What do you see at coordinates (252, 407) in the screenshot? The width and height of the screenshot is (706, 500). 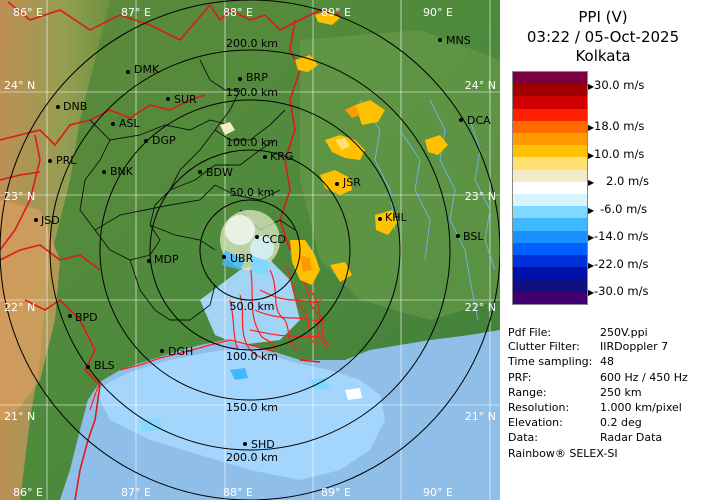 I see `ring-label-south-150: 150.0 km` at bounding box center [252, 407].